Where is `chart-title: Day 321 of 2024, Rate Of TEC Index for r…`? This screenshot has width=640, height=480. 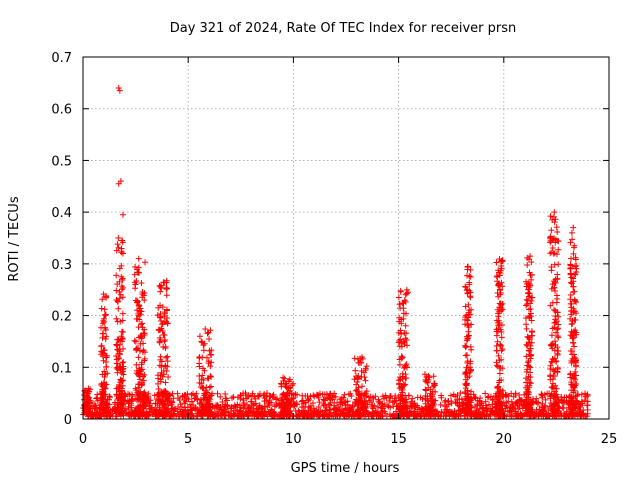
chart-title: Day 321 of 2024, Rate Of TEC Index for r… is located at coordinates (343, 28).